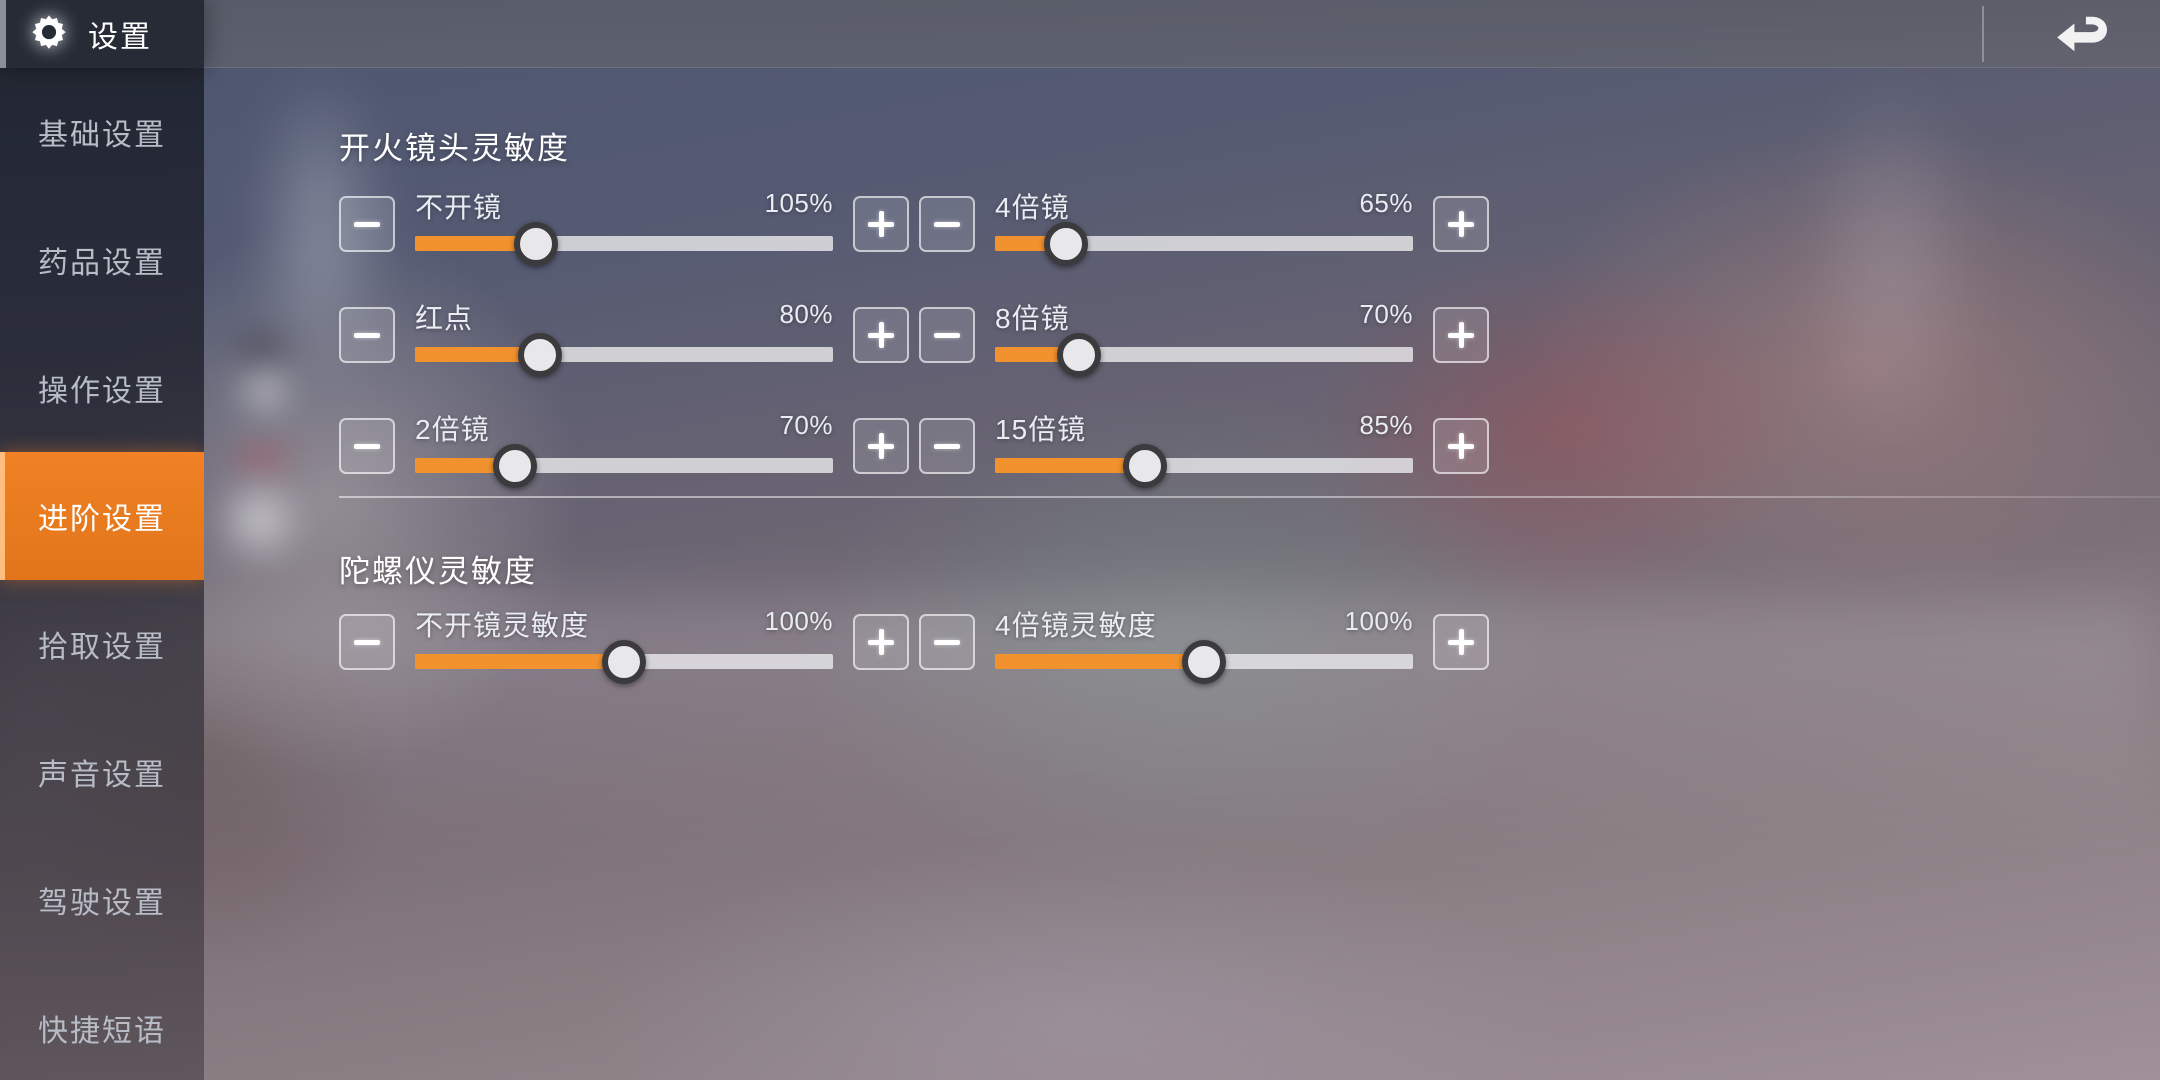 The height and width of the screenshot is (1080, 2160). What do you see at coordinates (1032, 318) in the screenshot?
I see `slider-label: 8倍镜` at bounding box center [1032, 318].